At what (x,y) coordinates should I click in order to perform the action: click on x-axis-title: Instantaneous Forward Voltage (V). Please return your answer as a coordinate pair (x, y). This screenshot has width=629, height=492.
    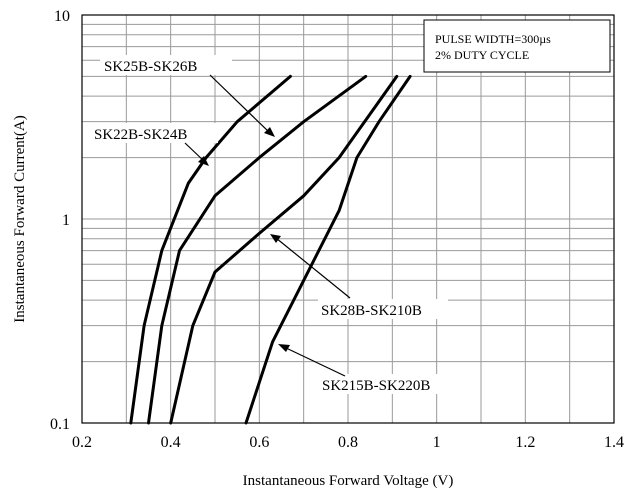
    Looking at the image, I should click on (348, 481).